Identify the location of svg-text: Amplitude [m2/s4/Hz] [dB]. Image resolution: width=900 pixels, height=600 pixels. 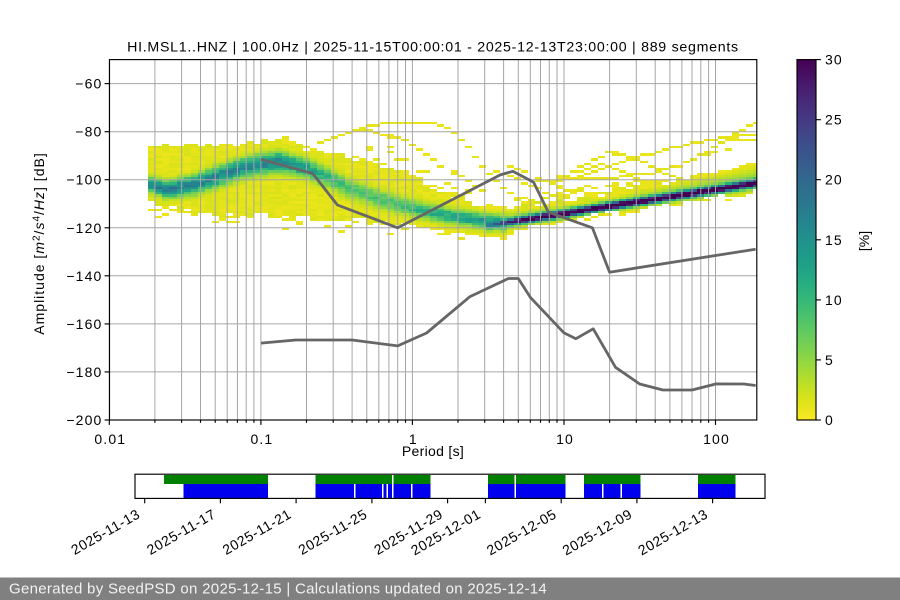
(39, 243).